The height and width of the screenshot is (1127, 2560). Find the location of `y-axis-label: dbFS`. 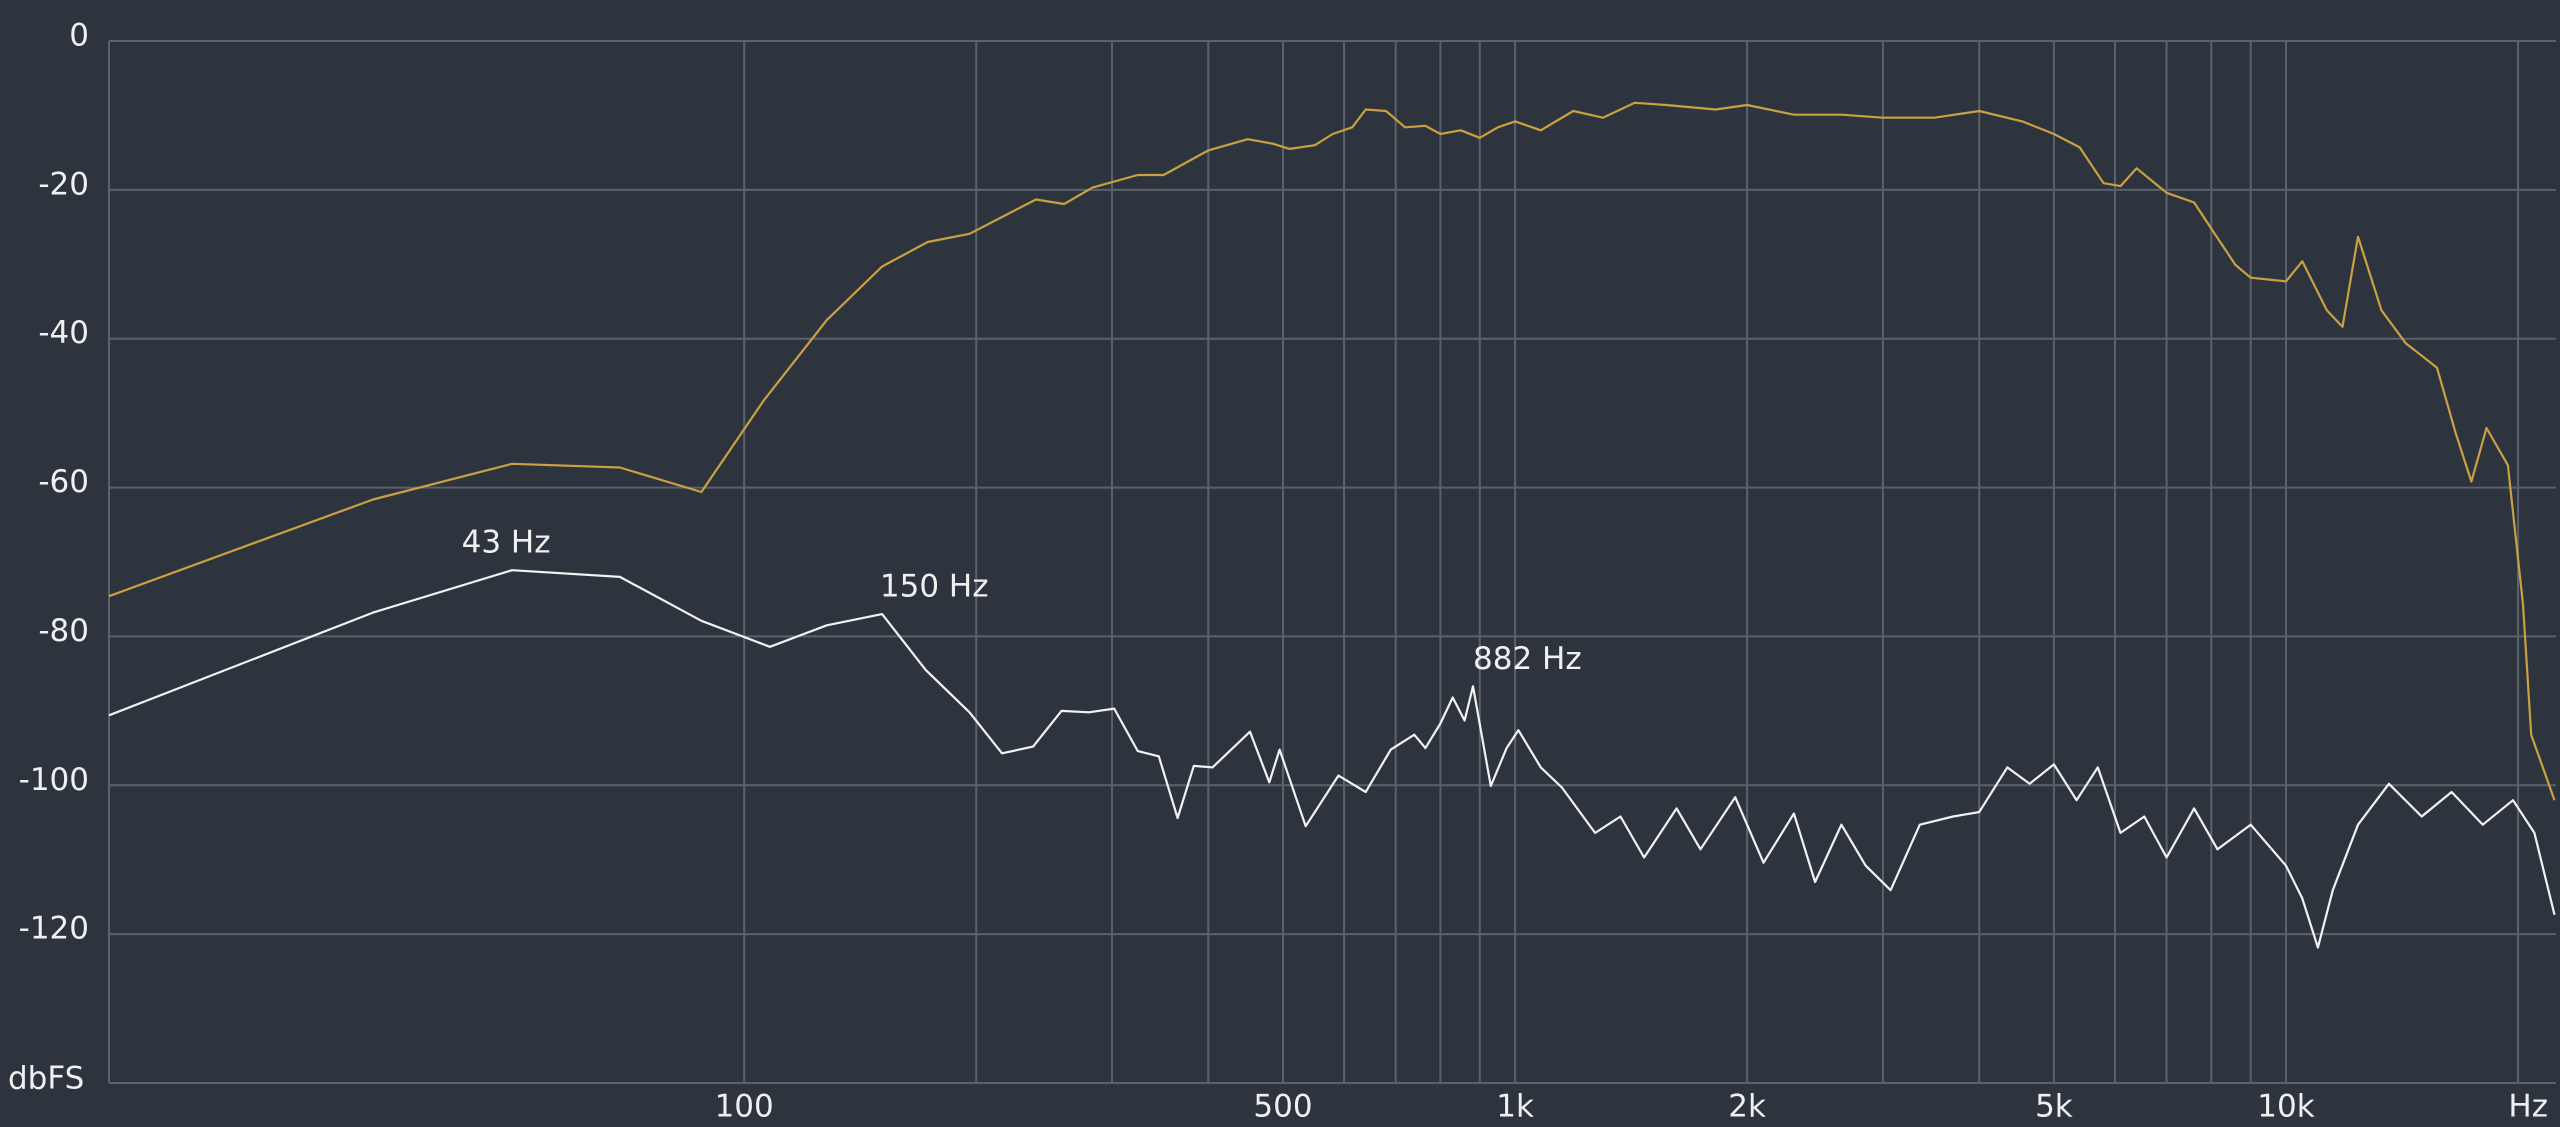

y-axis-label: dbFS is located at coordinates (46, 1079).